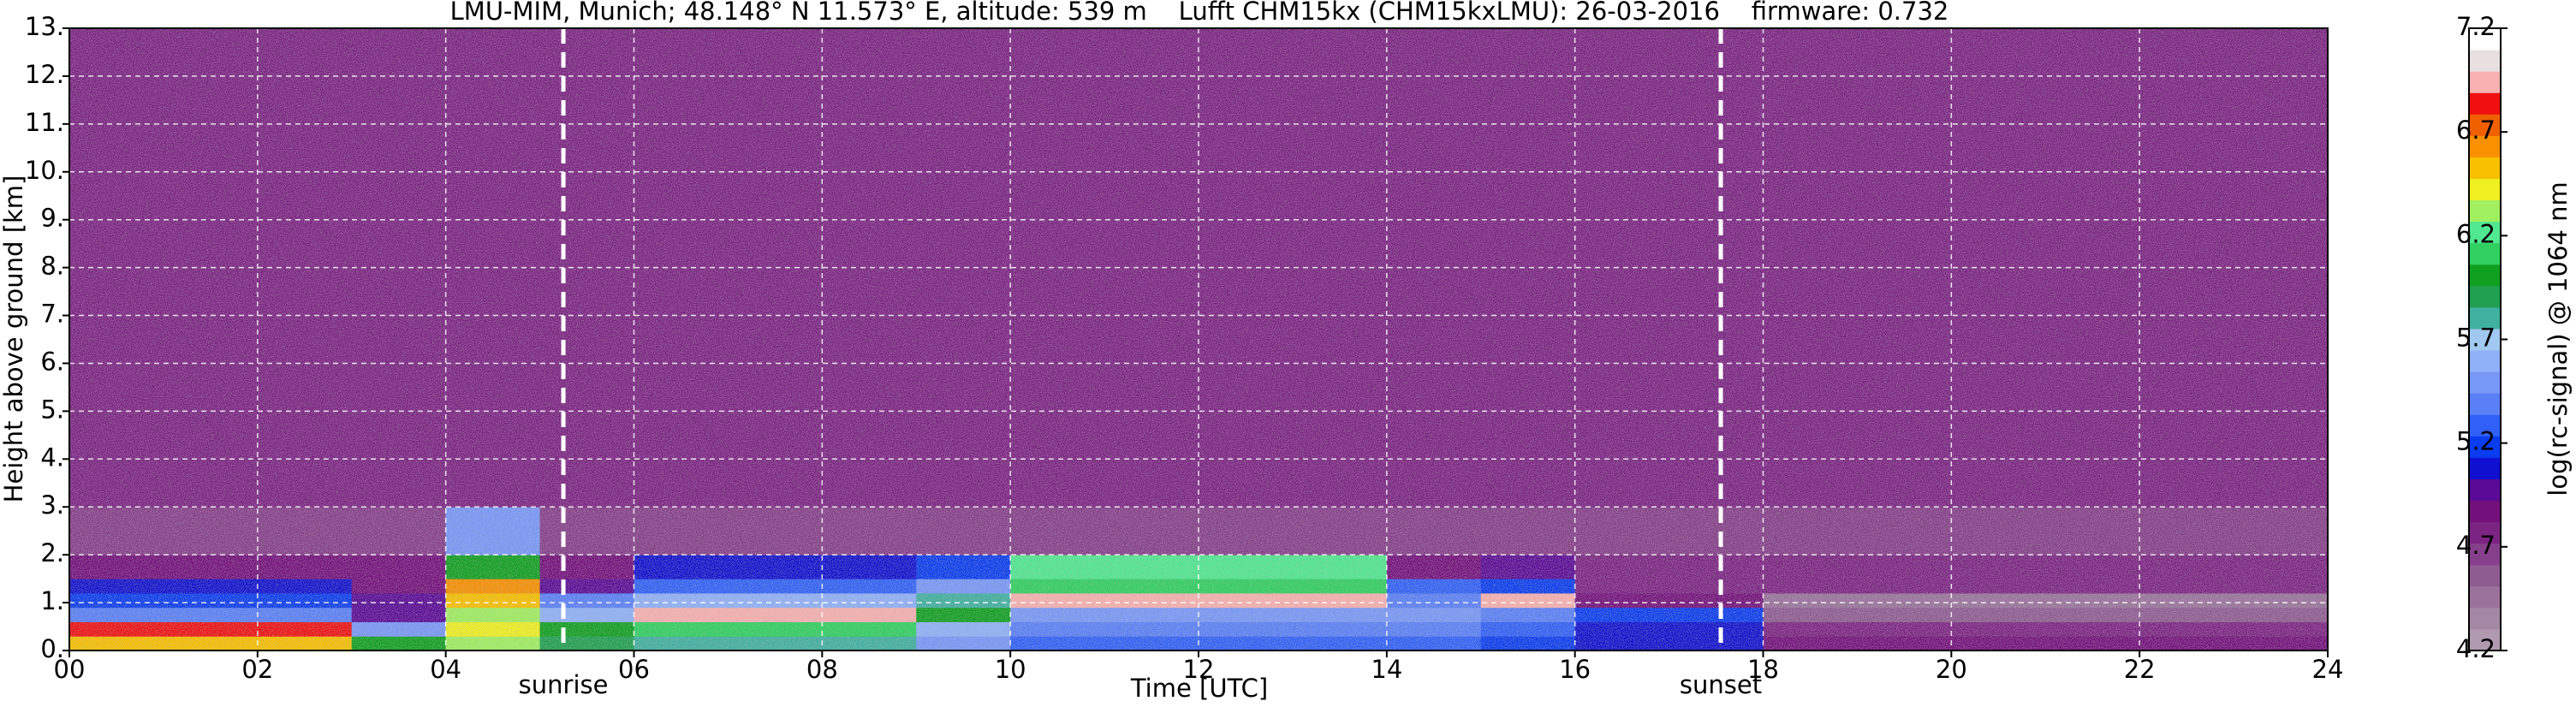  What do you see at coordinates (44, 123) in the screenshot?
I see `y-tick-label: 11.` at bounding box center [44, 123].